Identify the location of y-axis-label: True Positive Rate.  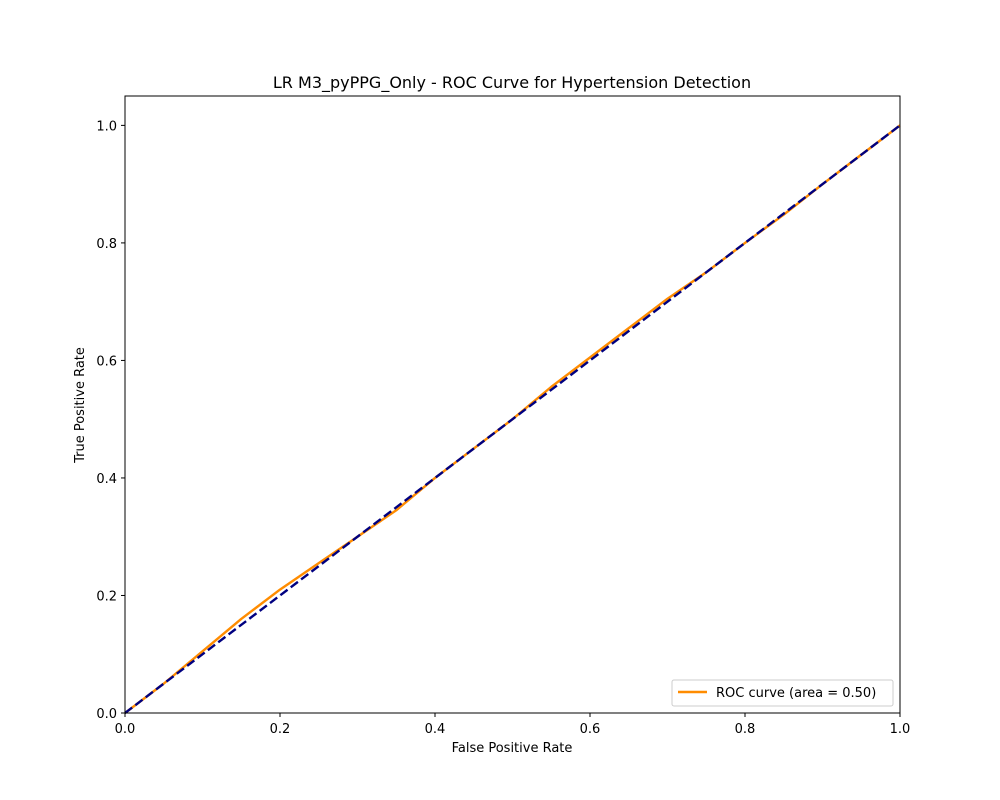
(80, 405).